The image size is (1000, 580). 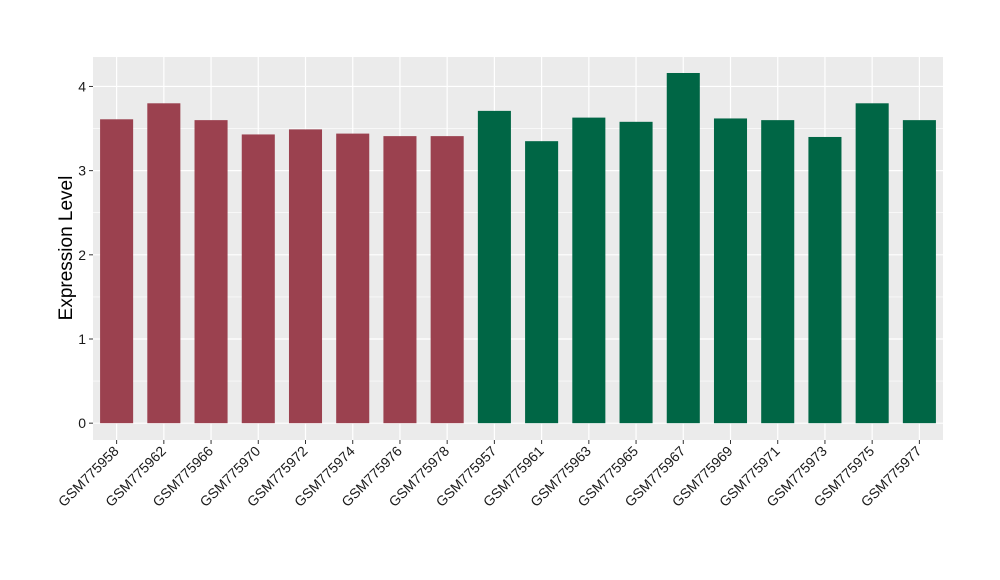 I want to click on y-axis: 0 1 2 3 4, so click(x=85, y=254).